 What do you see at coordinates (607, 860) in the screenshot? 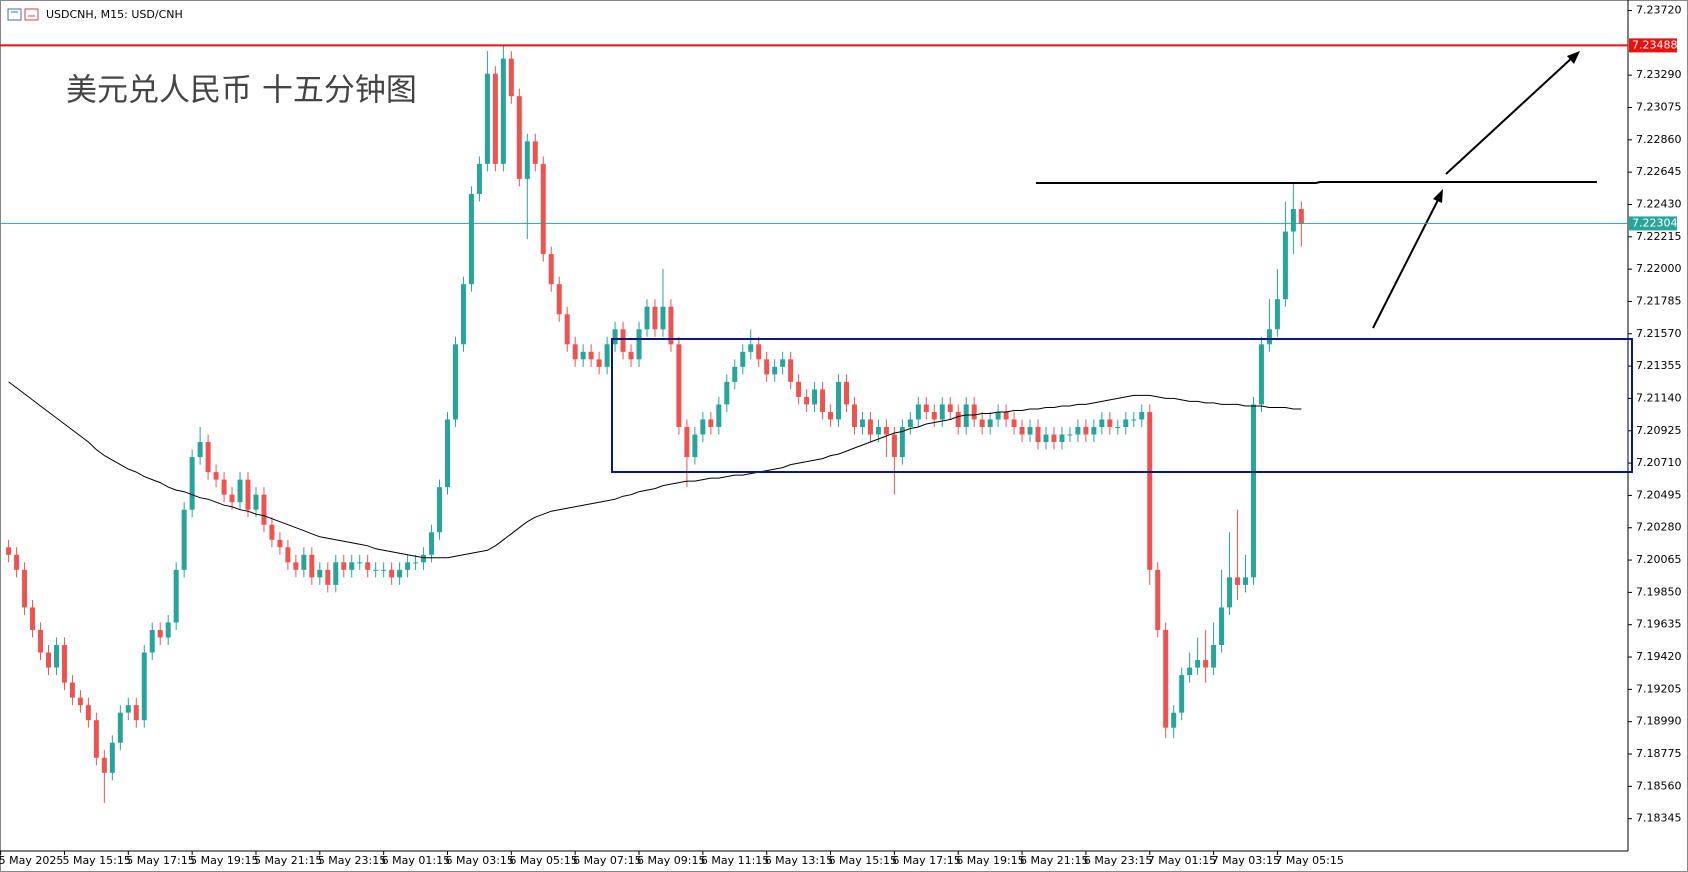
I see `x-tick-label: 6 May 07:15` at bounding box center [607, 860].